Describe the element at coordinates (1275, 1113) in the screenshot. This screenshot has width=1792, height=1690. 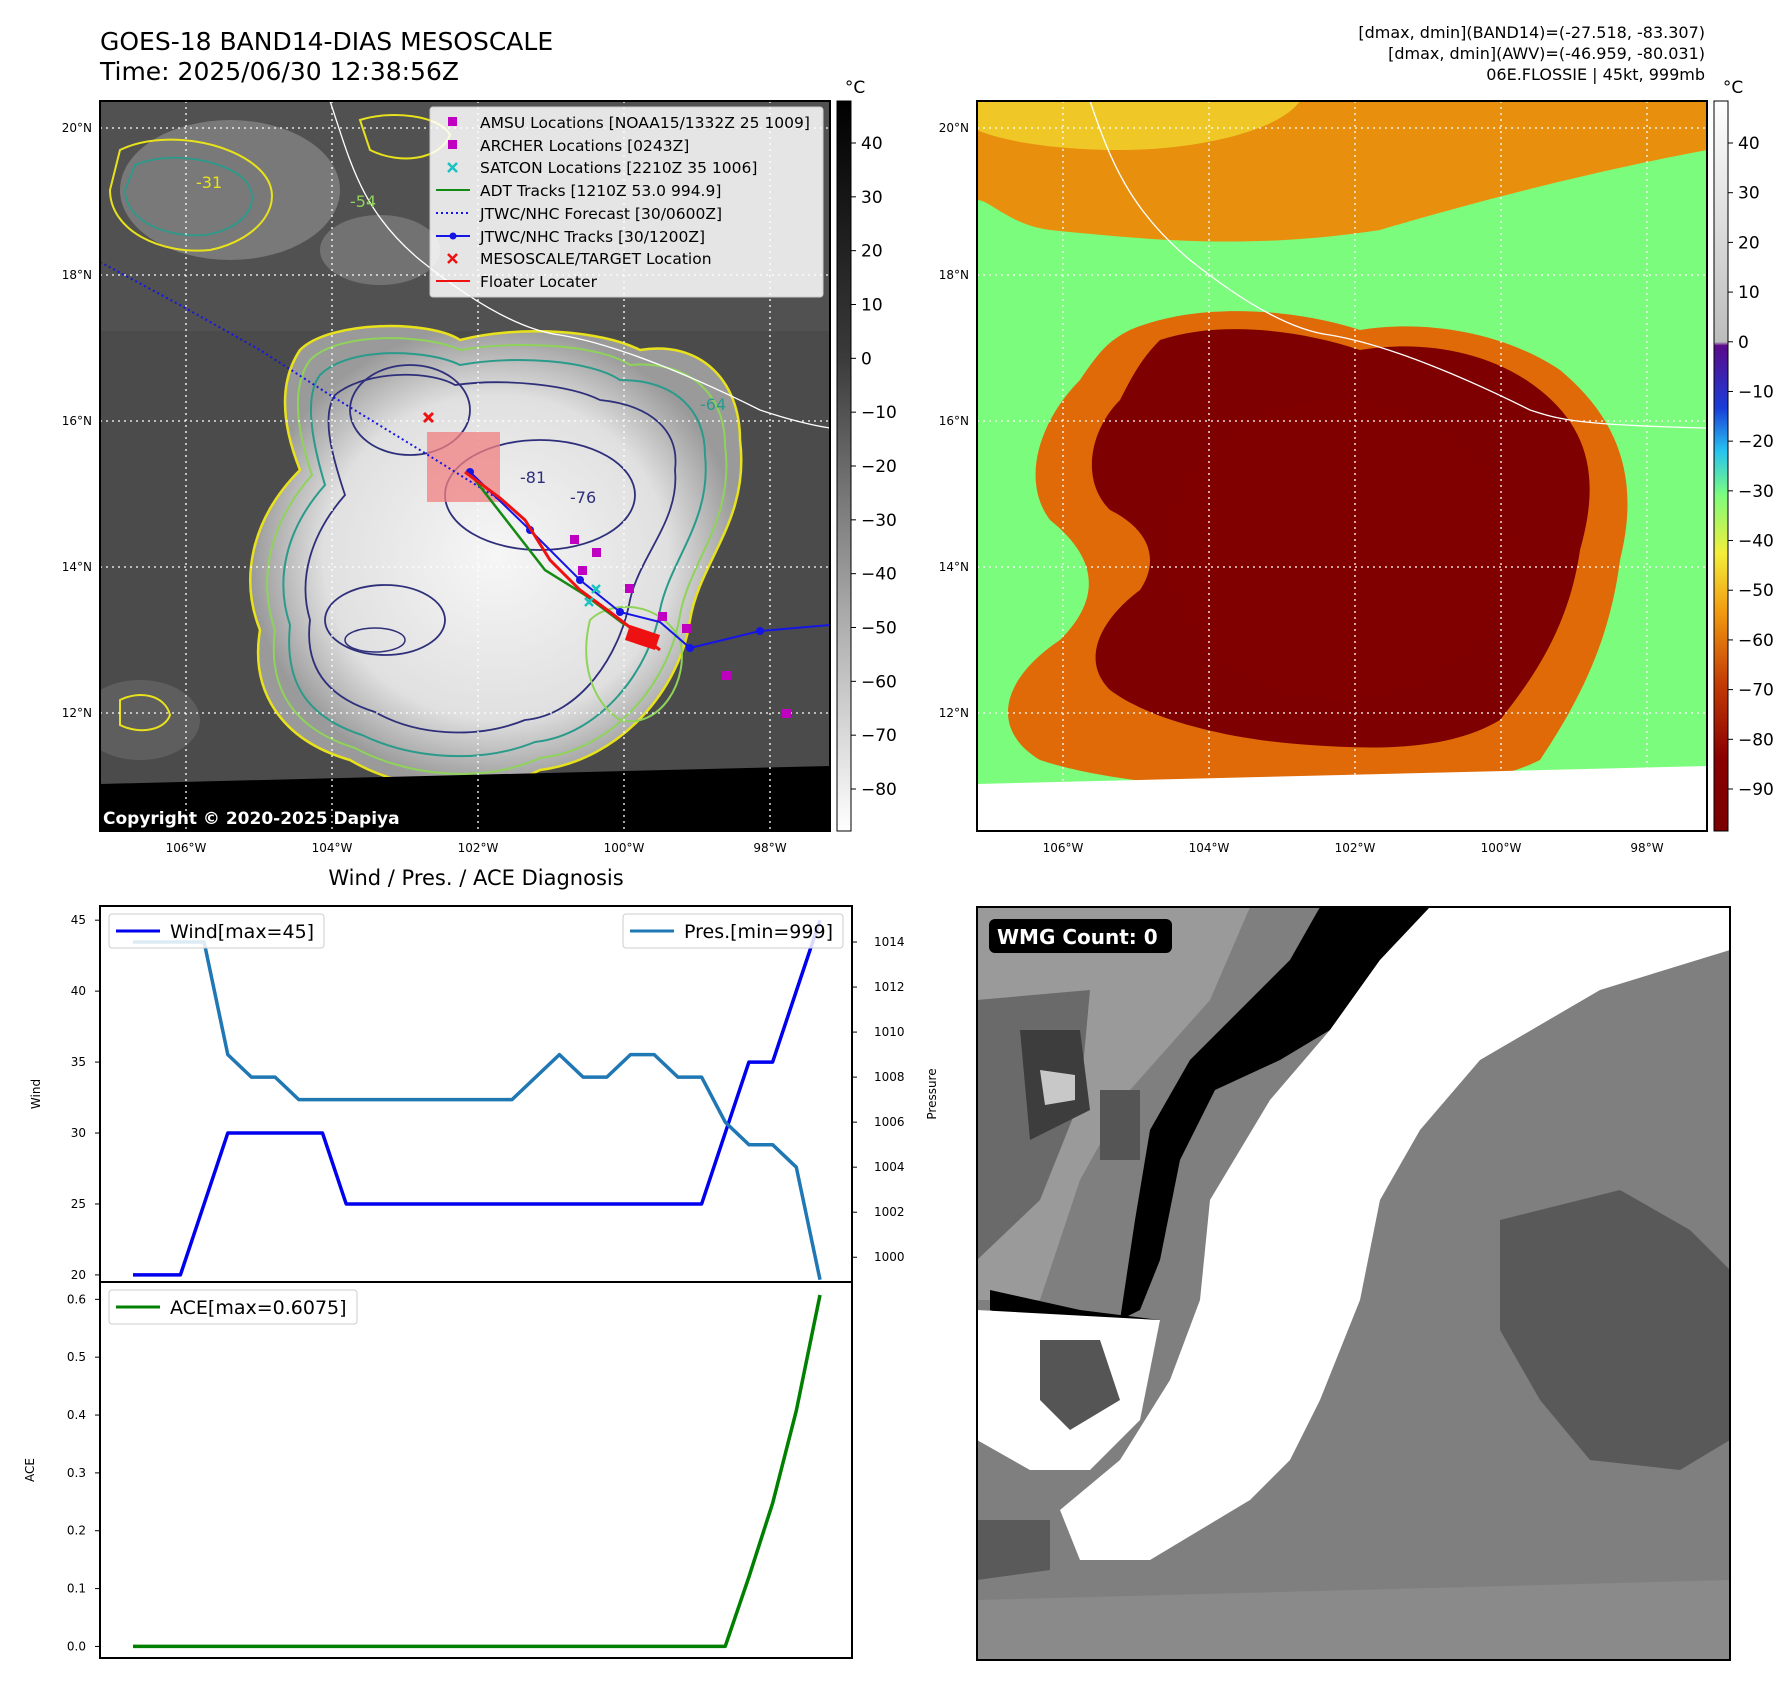
I see `wmg-black-ridge` at that location.